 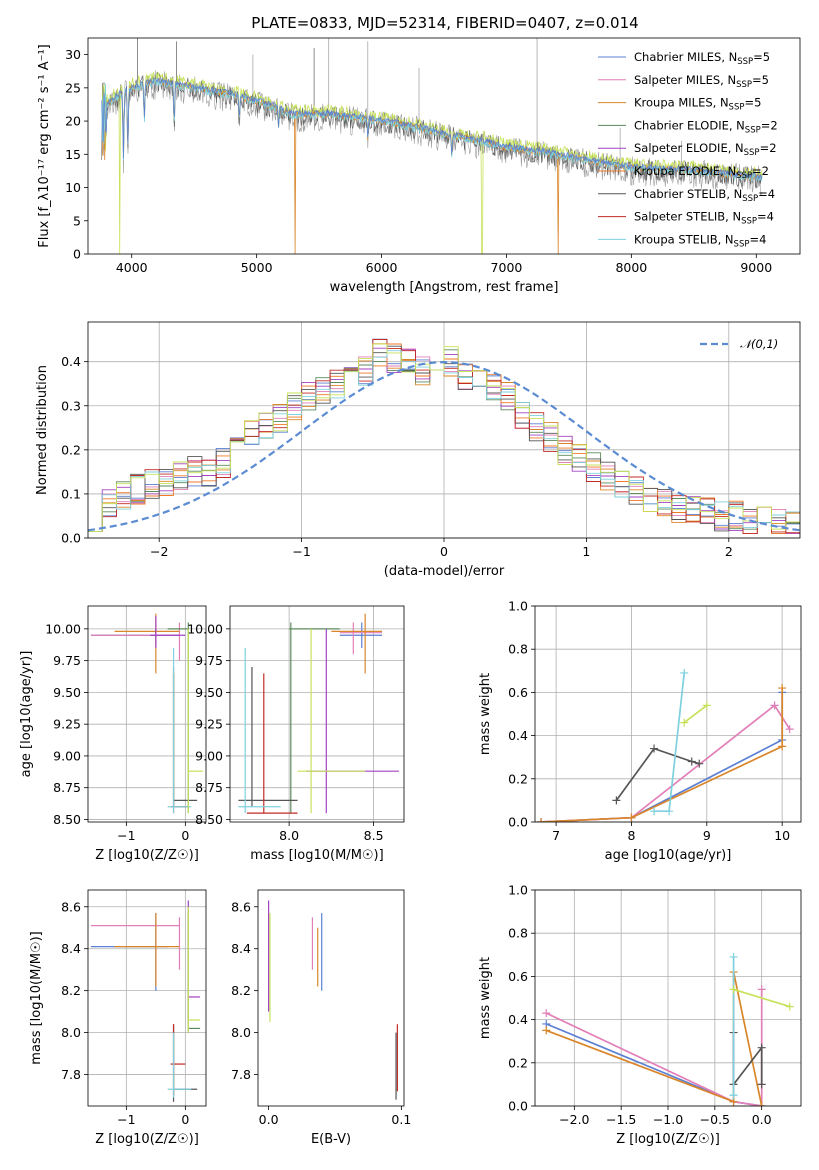 What do you see at coordinates (444, 287) in the screenshot?
I see `x-axis-label: wavelength [Angstrom, rest frame]` at bounding box center [444, 287].